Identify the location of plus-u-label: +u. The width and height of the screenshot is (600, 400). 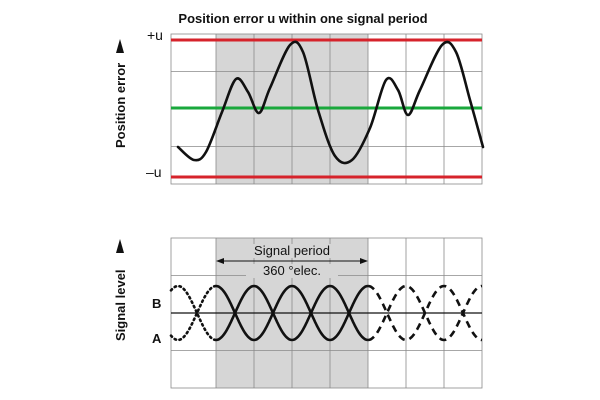
(155, 35).